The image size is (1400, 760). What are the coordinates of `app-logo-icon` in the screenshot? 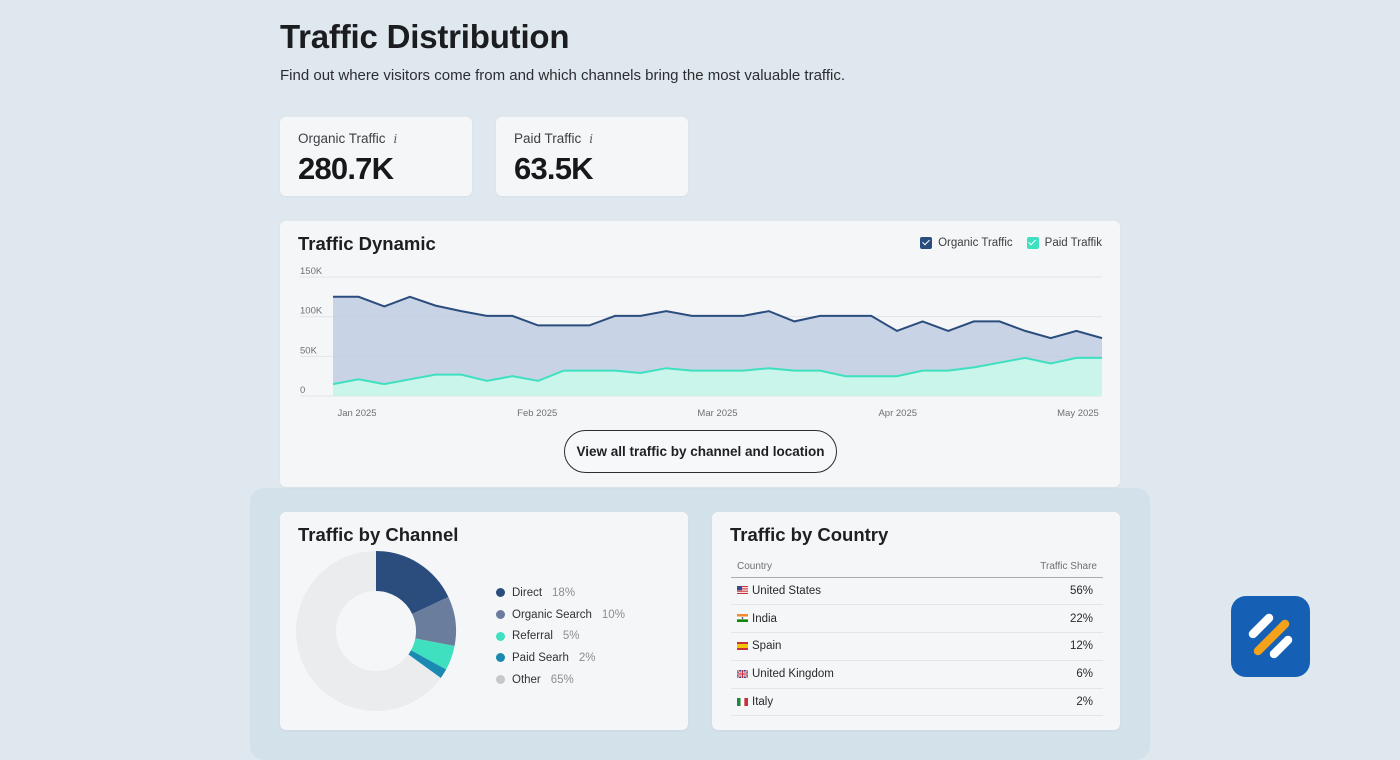 It's located at (1270, 636).